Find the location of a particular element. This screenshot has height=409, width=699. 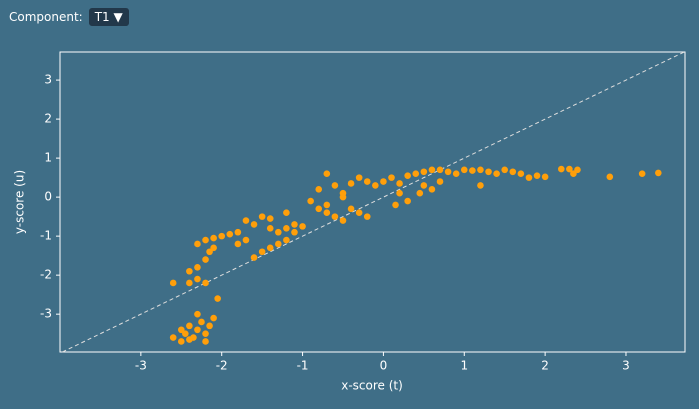

y-axis-label: y-score (u) is located at coordinates (20, 202).